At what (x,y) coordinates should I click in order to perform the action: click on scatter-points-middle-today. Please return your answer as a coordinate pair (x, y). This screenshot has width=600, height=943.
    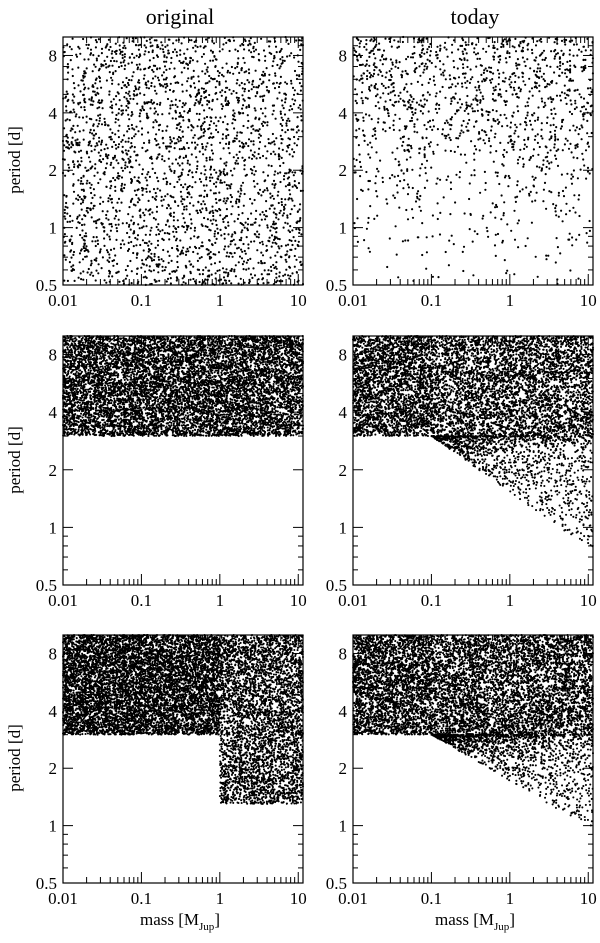
    Looking at the image, I should click on (473, 441).